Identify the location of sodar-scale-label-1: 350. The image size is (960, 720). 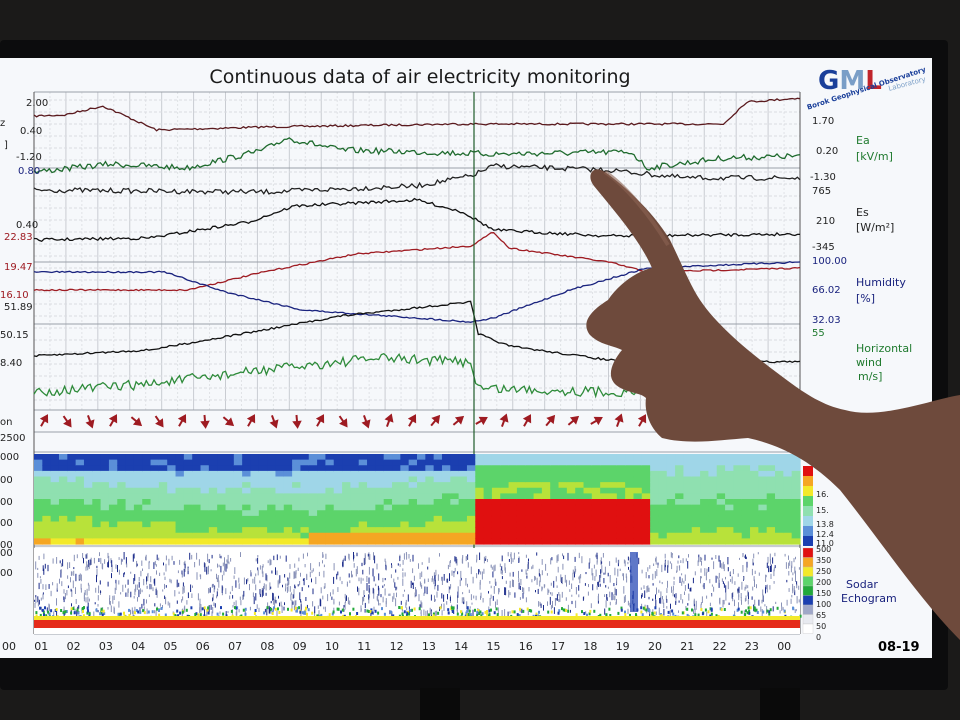
(824, 560).